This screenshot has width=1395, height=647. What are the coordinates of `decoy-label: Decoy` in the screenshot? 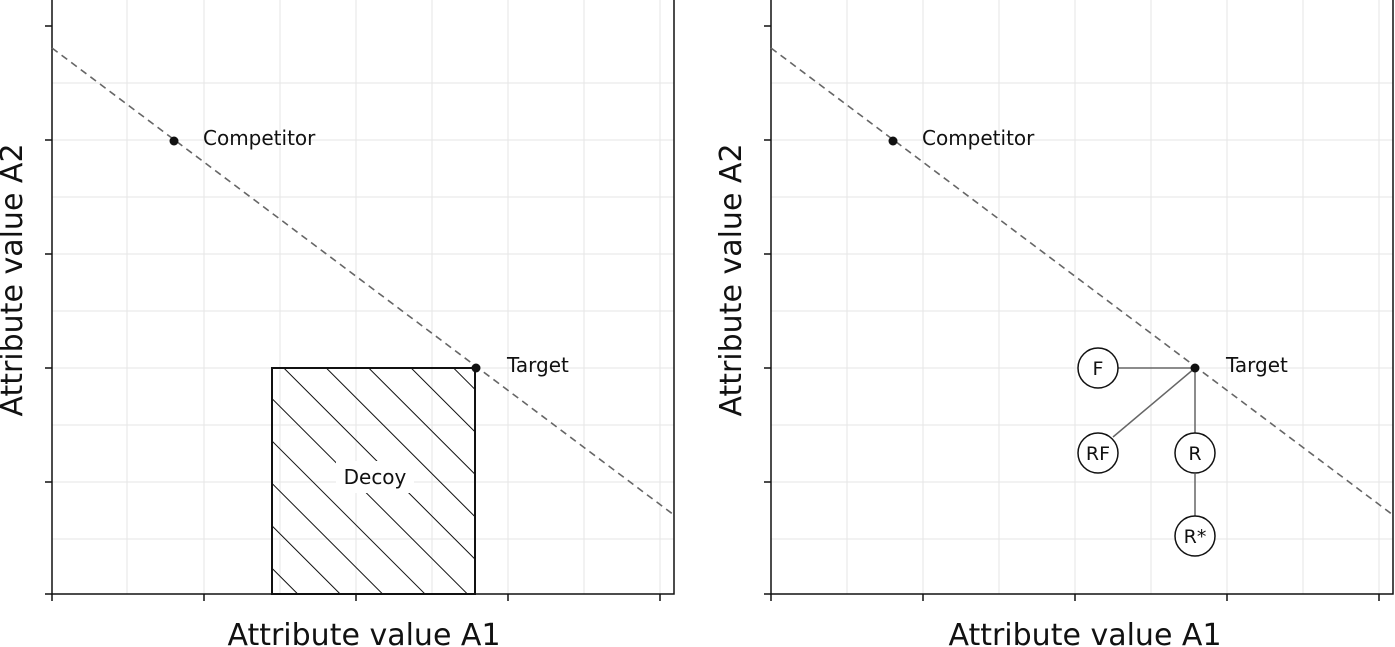 It's located at (375, 477).